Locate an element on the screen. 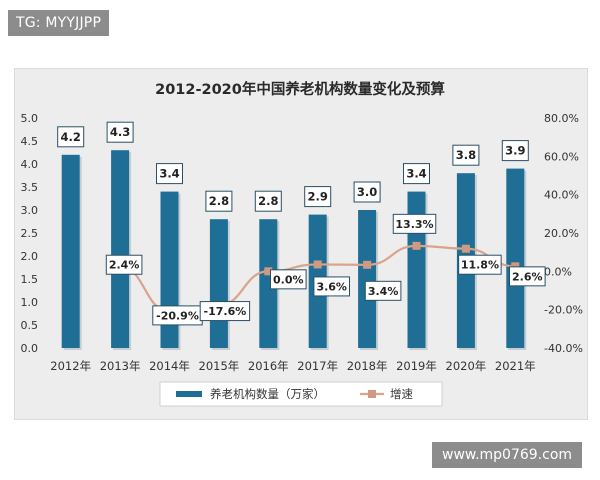  bar-value-label: 4.2 is located at coordinates (71, 137).